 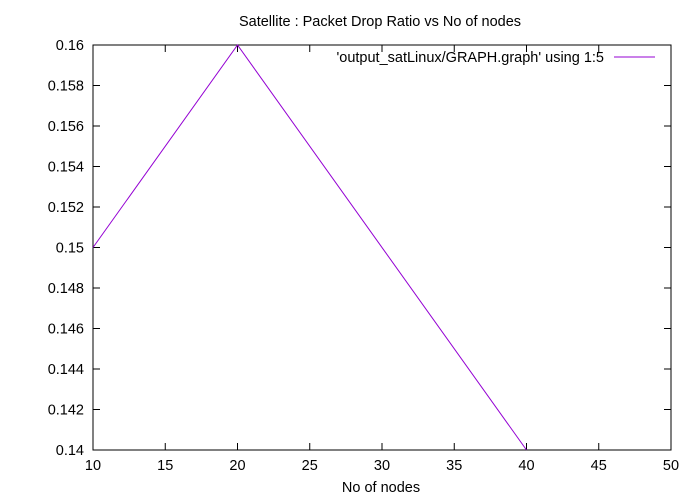 I want to click on legend-label: 'output_satLinux/GRAPH.graph' using 1:5, so click(x=470, y=58).